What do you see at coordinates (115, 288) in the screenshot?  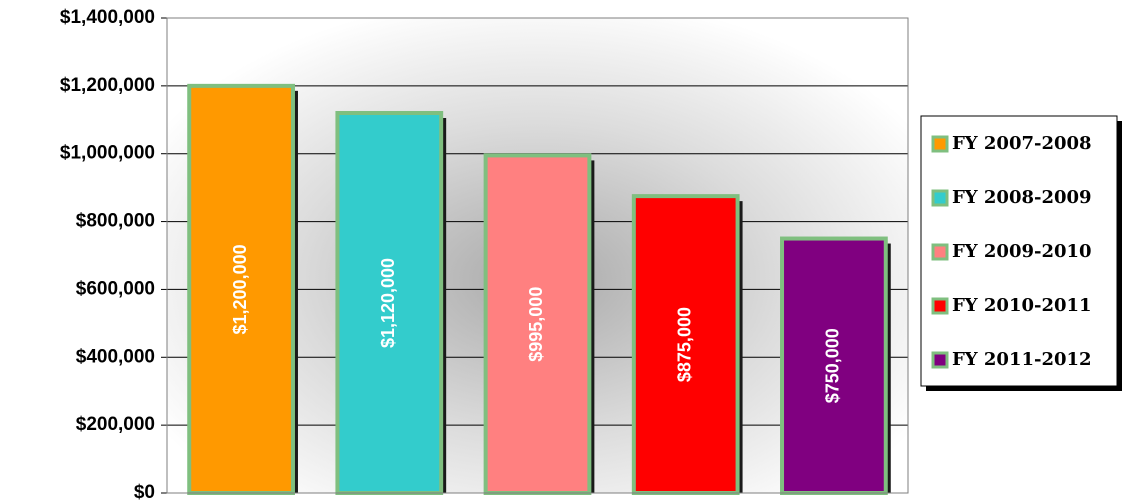 I see `y-tick-label: $600,000` at bounding box center [115, 288].